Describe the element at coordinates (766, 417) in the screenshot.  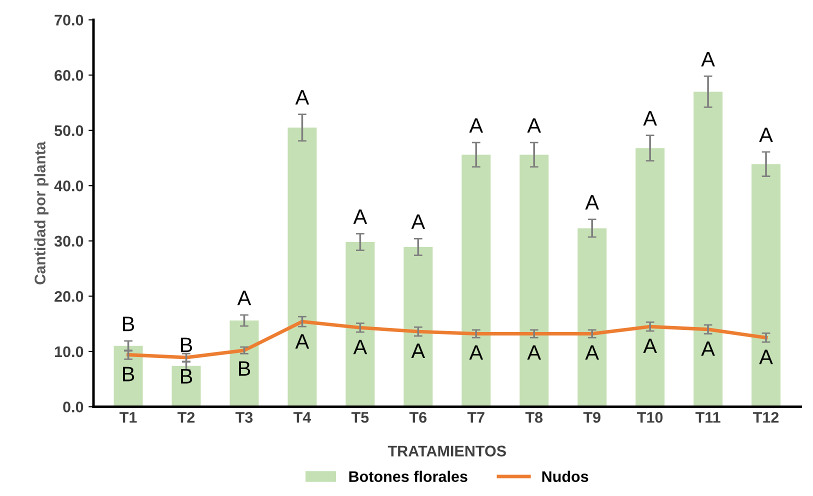
I see `x-tick-label: T12` at that location.